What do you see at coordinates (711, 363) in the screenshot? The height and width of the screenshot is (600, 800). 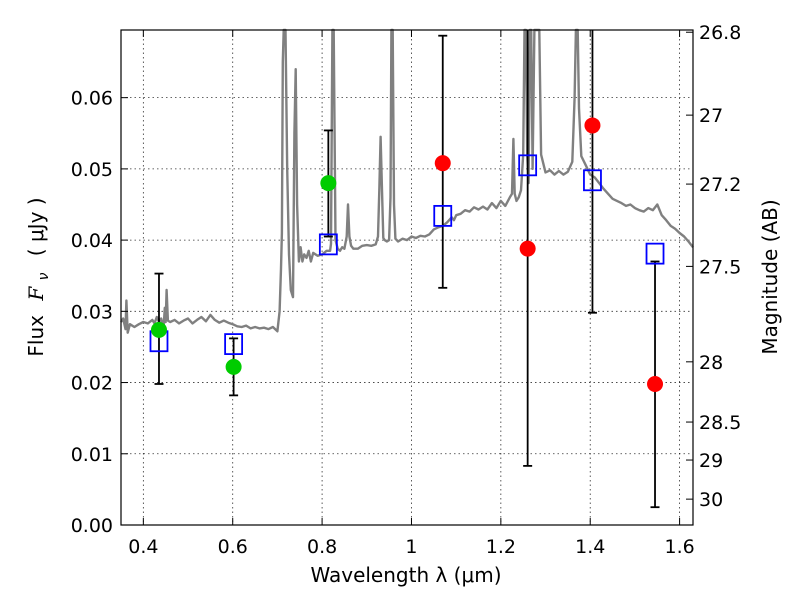 I see `magnitude-tick-label: 28` at bounding box center [711, 363].